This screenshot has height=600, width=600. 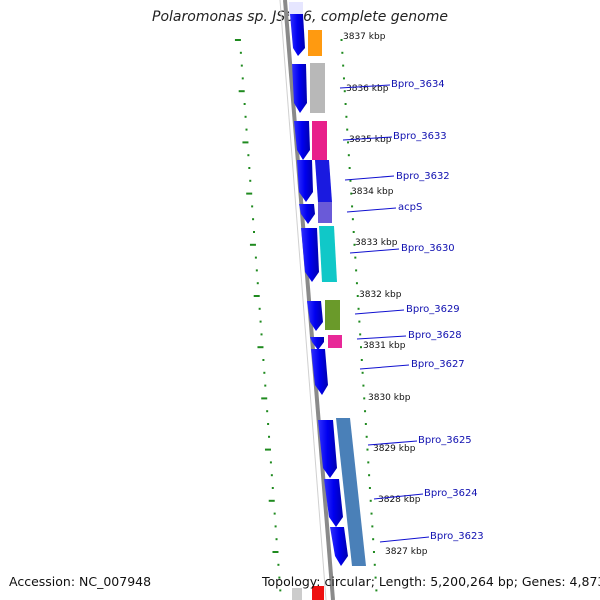 What do you see at coordinates (319, 140) in the screenshot?
I see `cog-block-pink` at bounding box center [319, 140].